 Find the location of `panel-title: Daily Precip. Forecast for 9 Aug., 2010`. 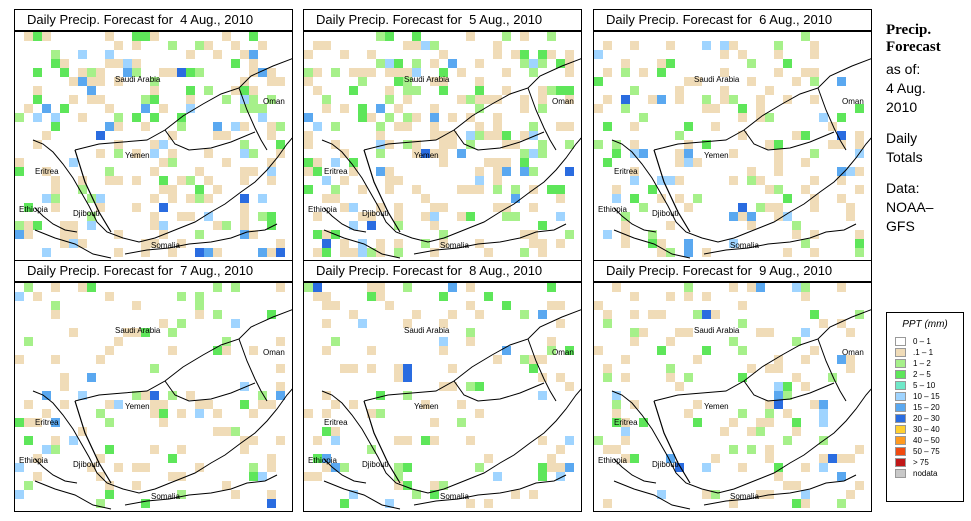

panel-title: Daily Precip. Forecast for 9 Aug., 2010 is located at coordinates (732, 271).